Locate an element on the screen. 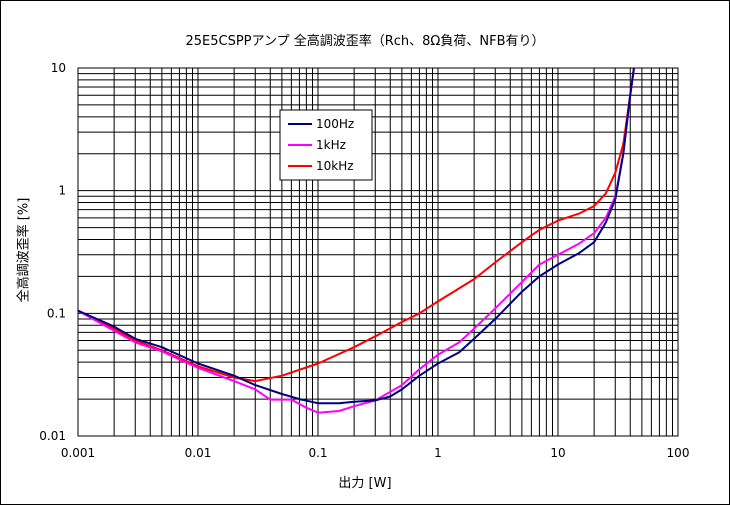 The image size is (730, 505). legend-label: 100Hz is located at coordinates (335, 124).